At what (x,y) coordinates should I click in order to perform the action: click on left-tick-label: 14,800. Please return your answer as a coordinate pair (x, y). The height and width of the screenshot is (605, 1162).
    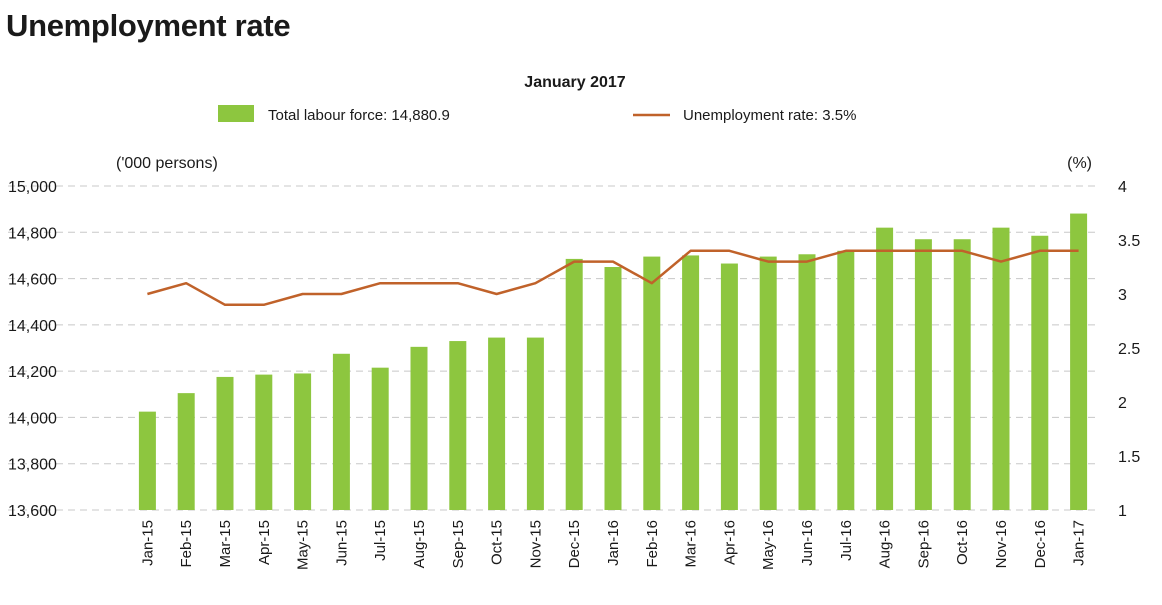
    Looking at the image, I should click on (32, 233).